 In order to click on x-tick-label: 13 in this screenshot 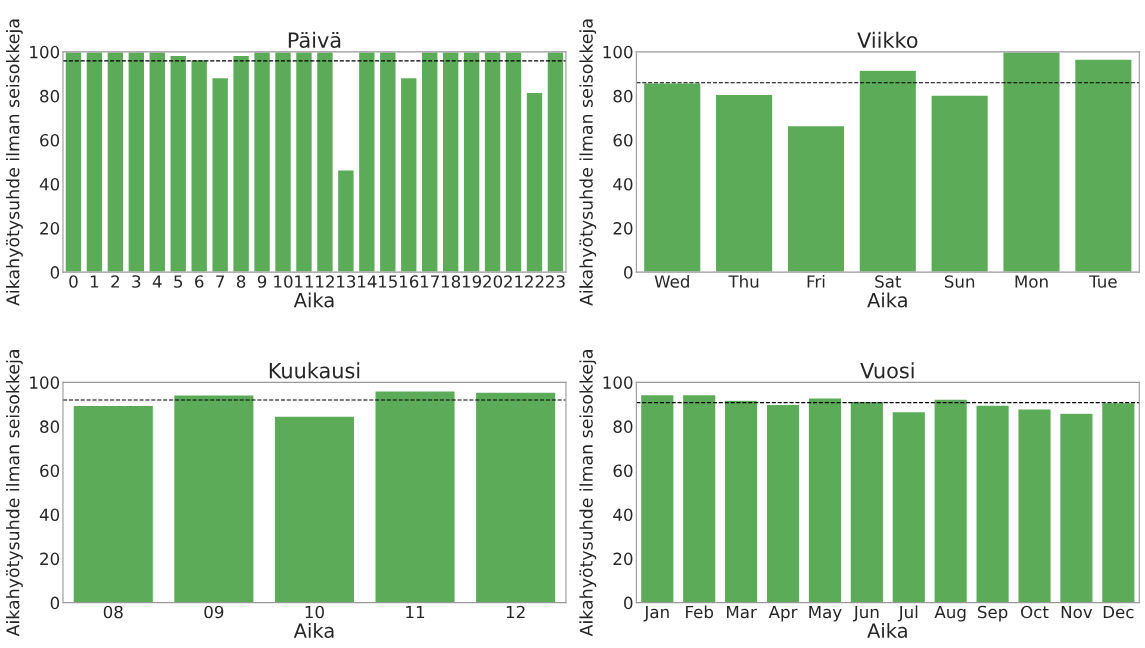, I will do `click(346, 281)`.